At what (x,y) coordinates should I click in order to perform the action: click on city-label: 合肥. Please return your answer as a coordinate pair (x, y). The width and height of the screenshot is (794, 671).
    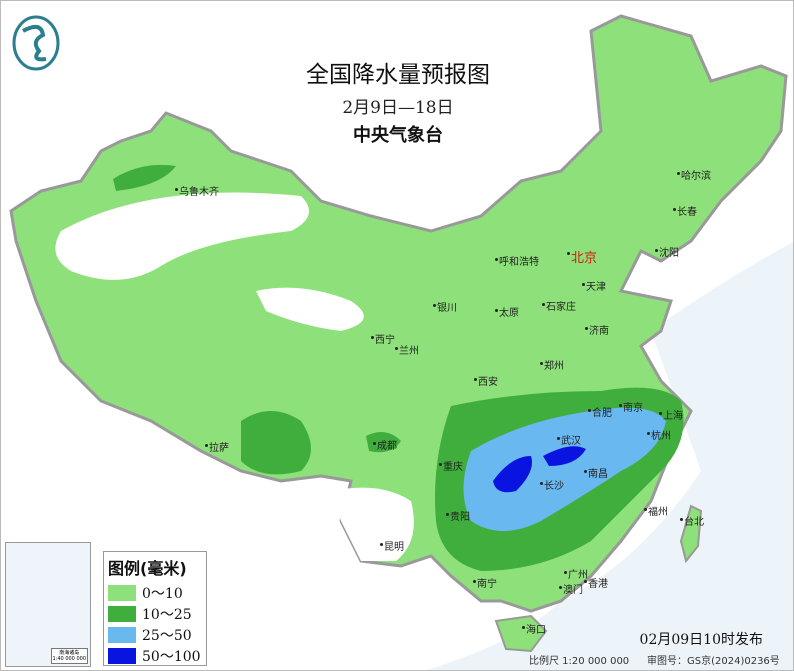
    Looking at the image, I should click on (600, 411).